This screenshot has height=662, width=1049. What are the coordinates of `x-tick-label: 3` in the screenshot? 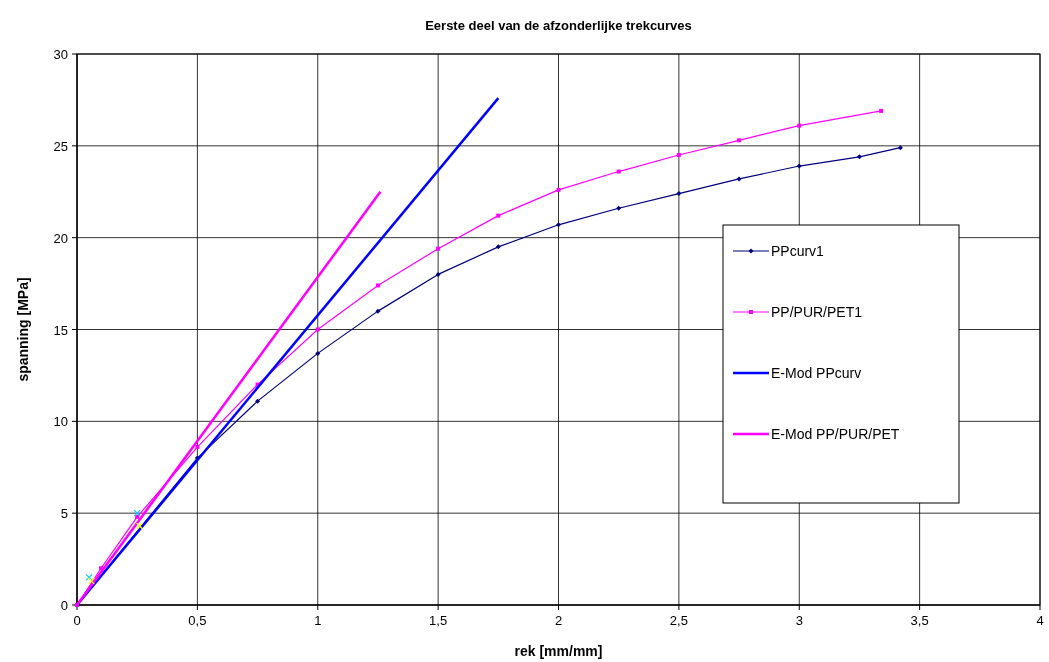 It's located at (799, 620).